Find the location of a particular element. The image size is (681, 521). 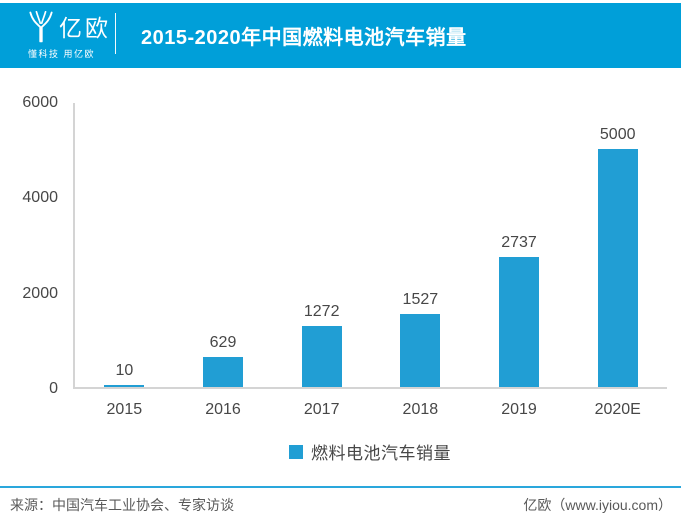

bar-column: 5000 2020E is located at coordinates (617, 260).